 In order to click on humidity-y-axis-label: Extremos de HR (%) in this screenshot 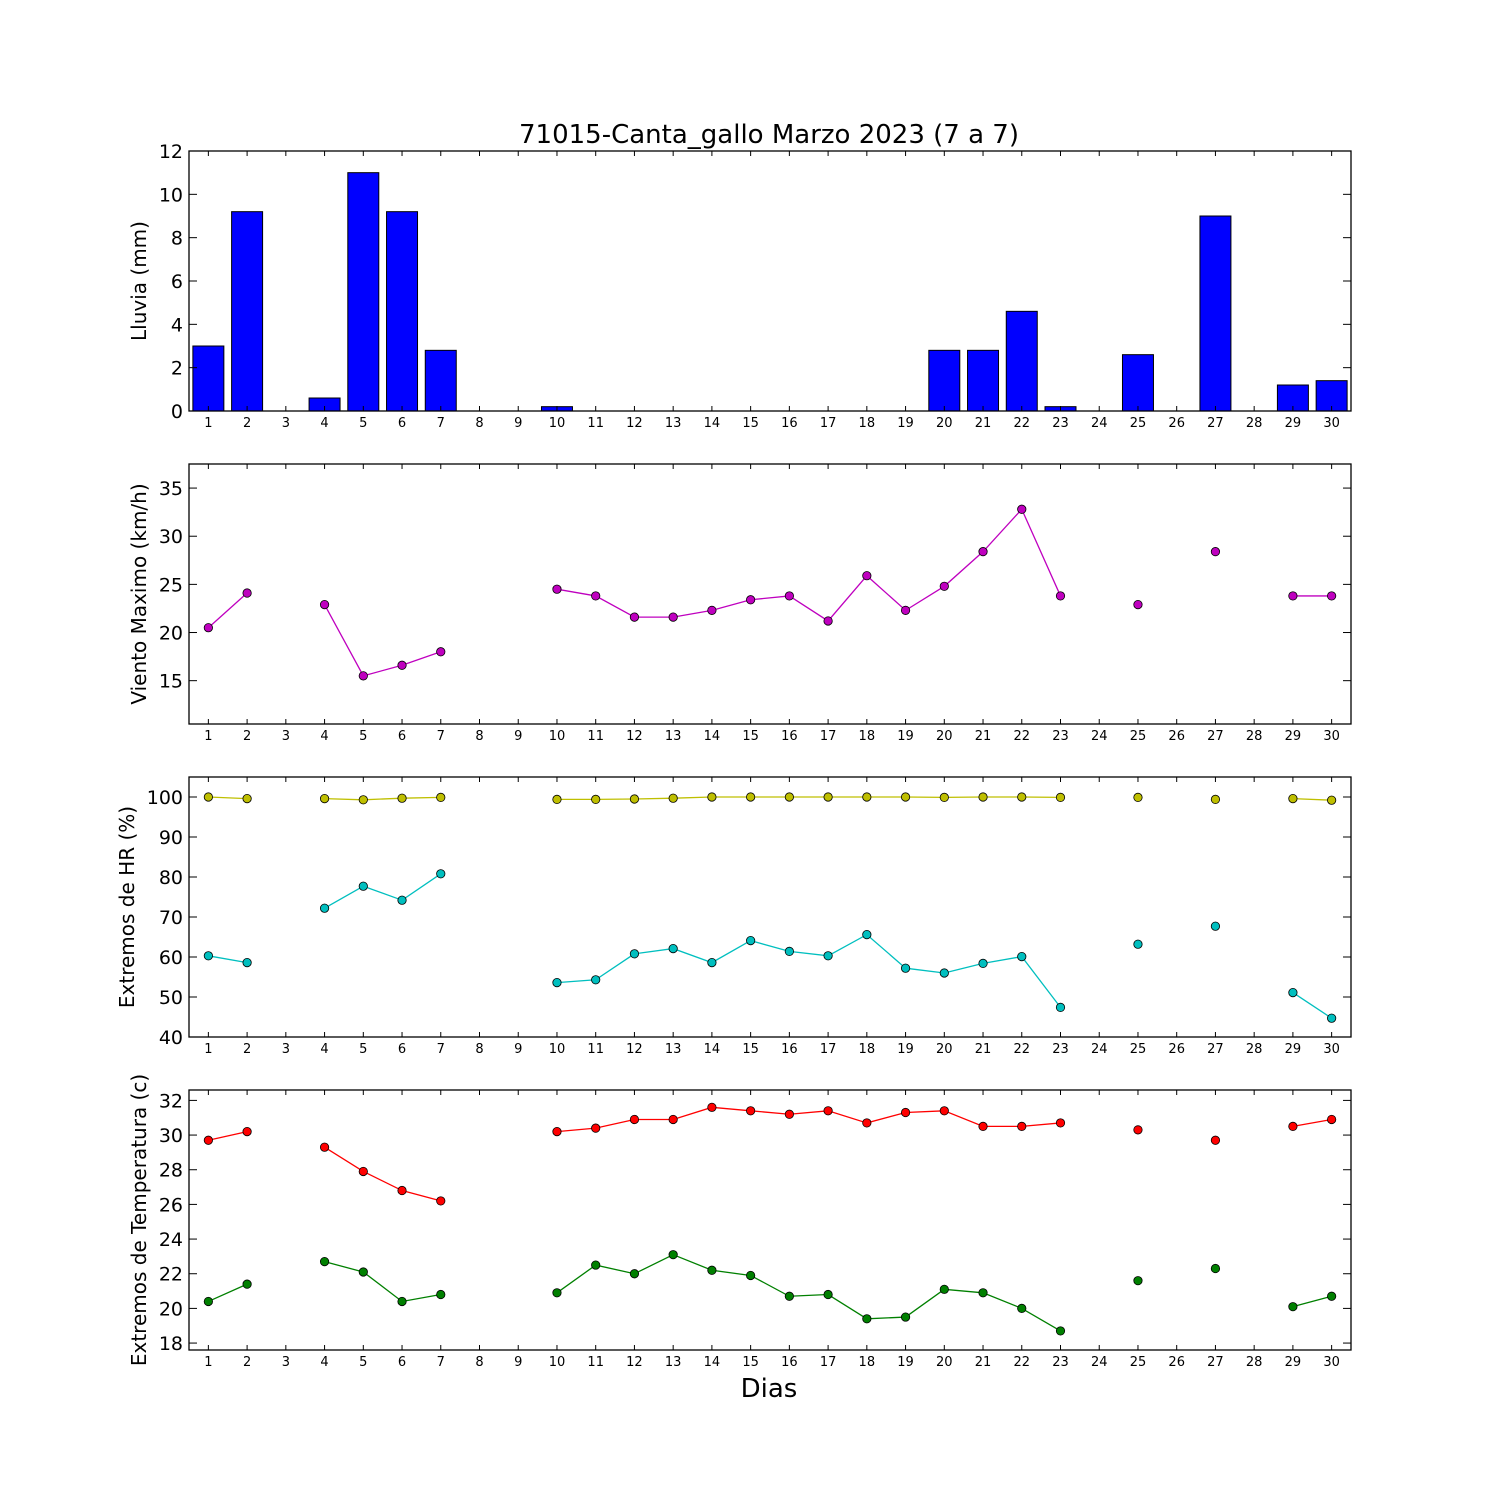, I will do `click(127, 907)`.